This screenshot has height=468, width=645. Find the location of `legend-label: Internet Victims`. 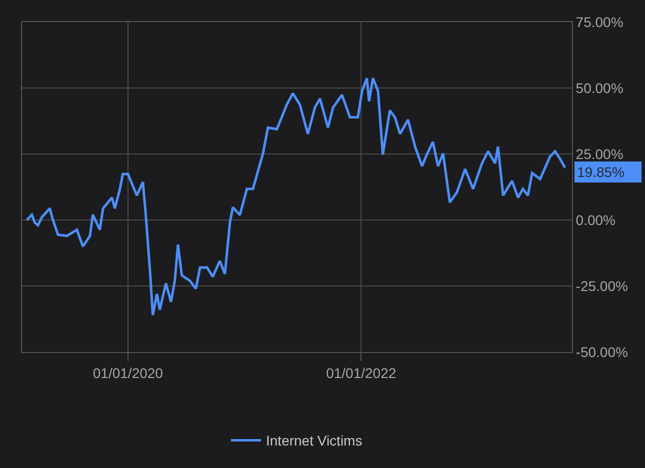

legend-label: Internet Victims is located at coordinates (314, 440).